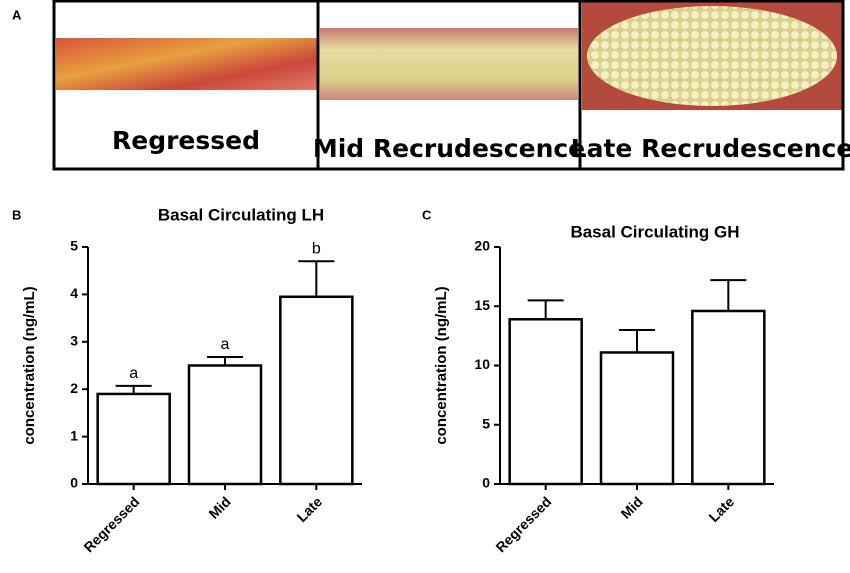 The image size is (850, 573). What do you see at coordinates (17, 14) in the screenshot?
I see `panel-label: A` at bounding box center [17, 14].